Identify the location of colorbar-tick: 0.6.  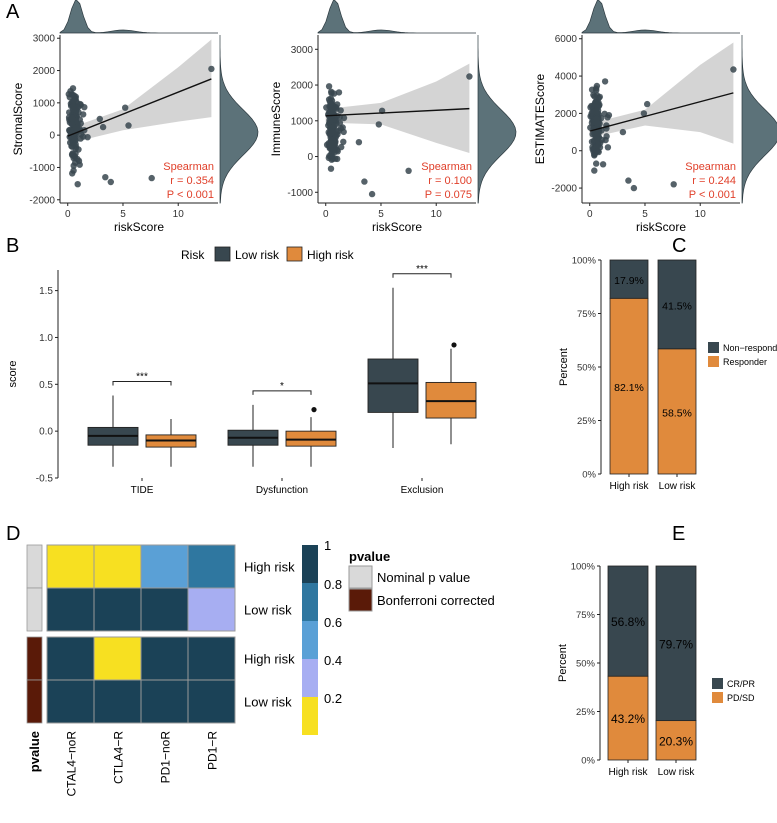
(333, 622).